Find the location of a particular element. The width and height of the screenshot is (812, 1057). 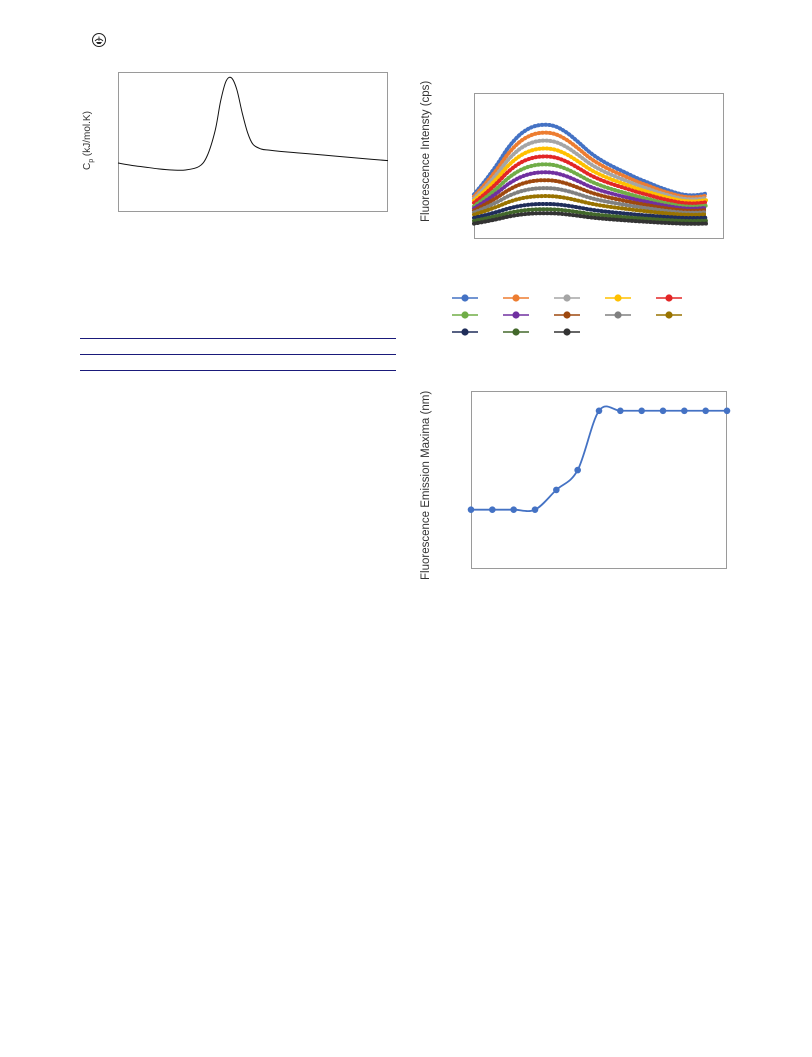

table-bottom-rule is located at coordinates (238, 370).